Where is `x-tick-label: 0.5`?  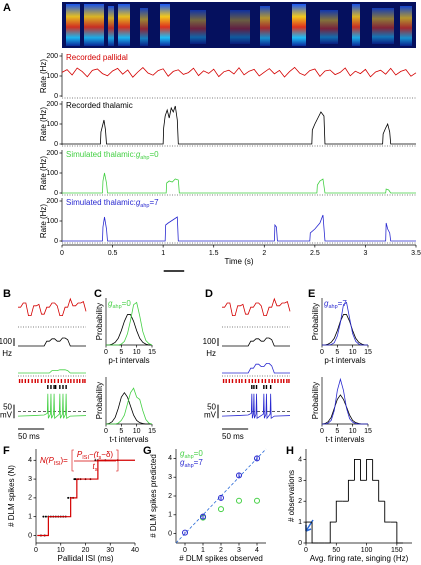
x-tick-label: 0.5 is located at coordinates (113, 253).